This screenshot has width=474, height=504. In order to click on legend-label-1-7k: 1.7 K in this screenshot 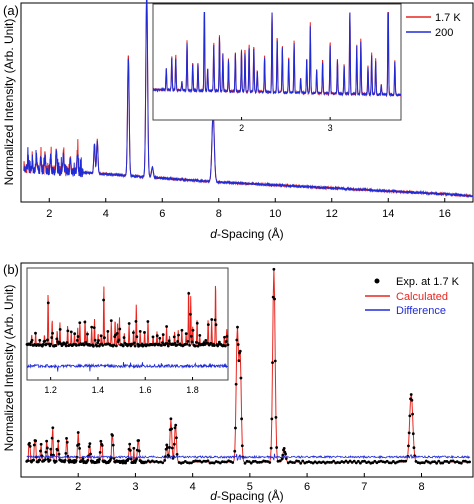, I will do `click(448, 18)`.